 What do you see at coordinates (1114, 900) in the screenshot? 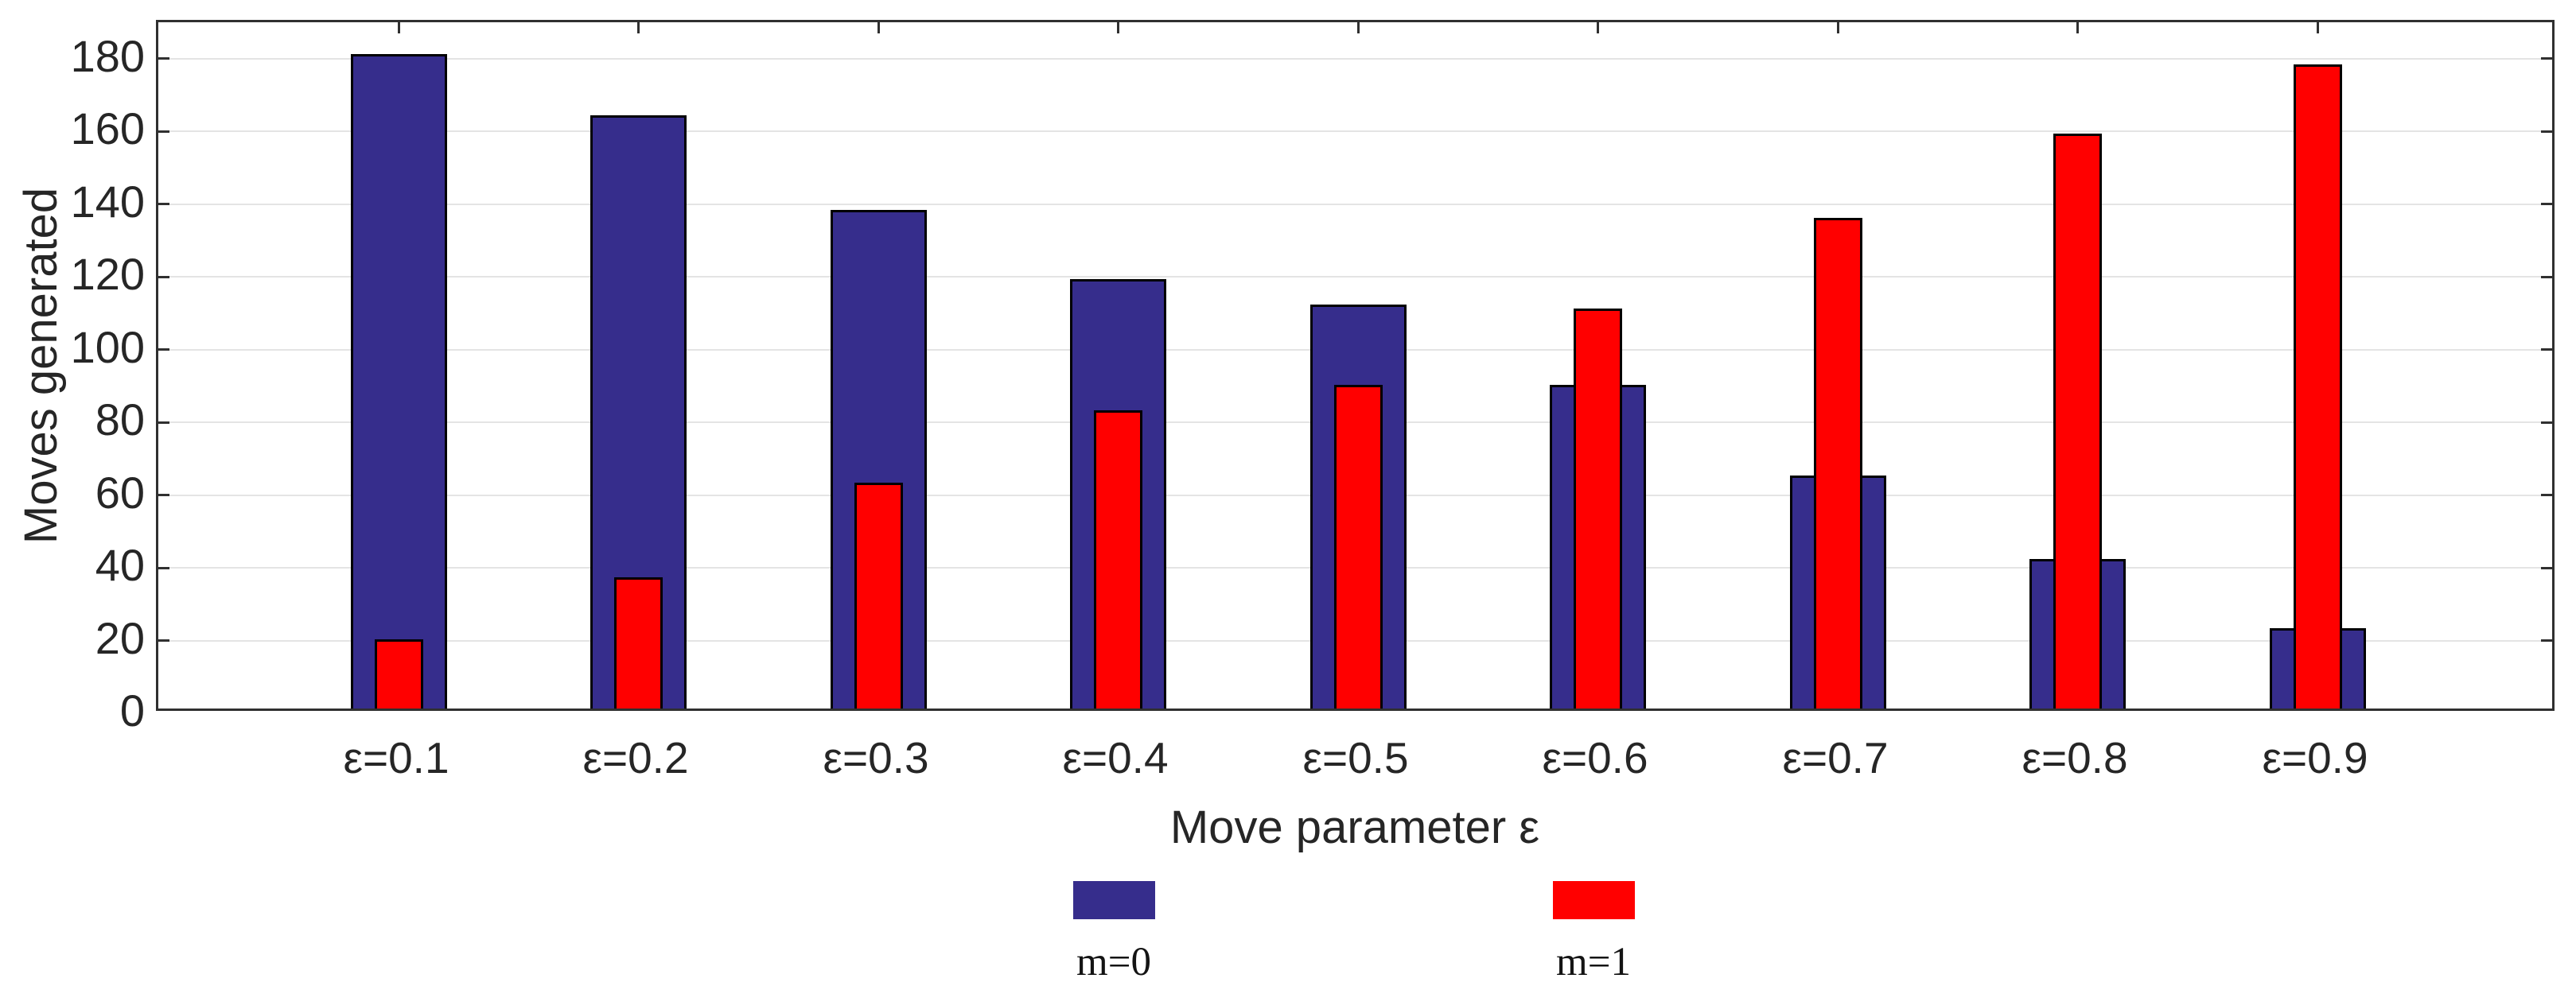
I see `legend-swatch-m0` at bounding box center [1114, 900].